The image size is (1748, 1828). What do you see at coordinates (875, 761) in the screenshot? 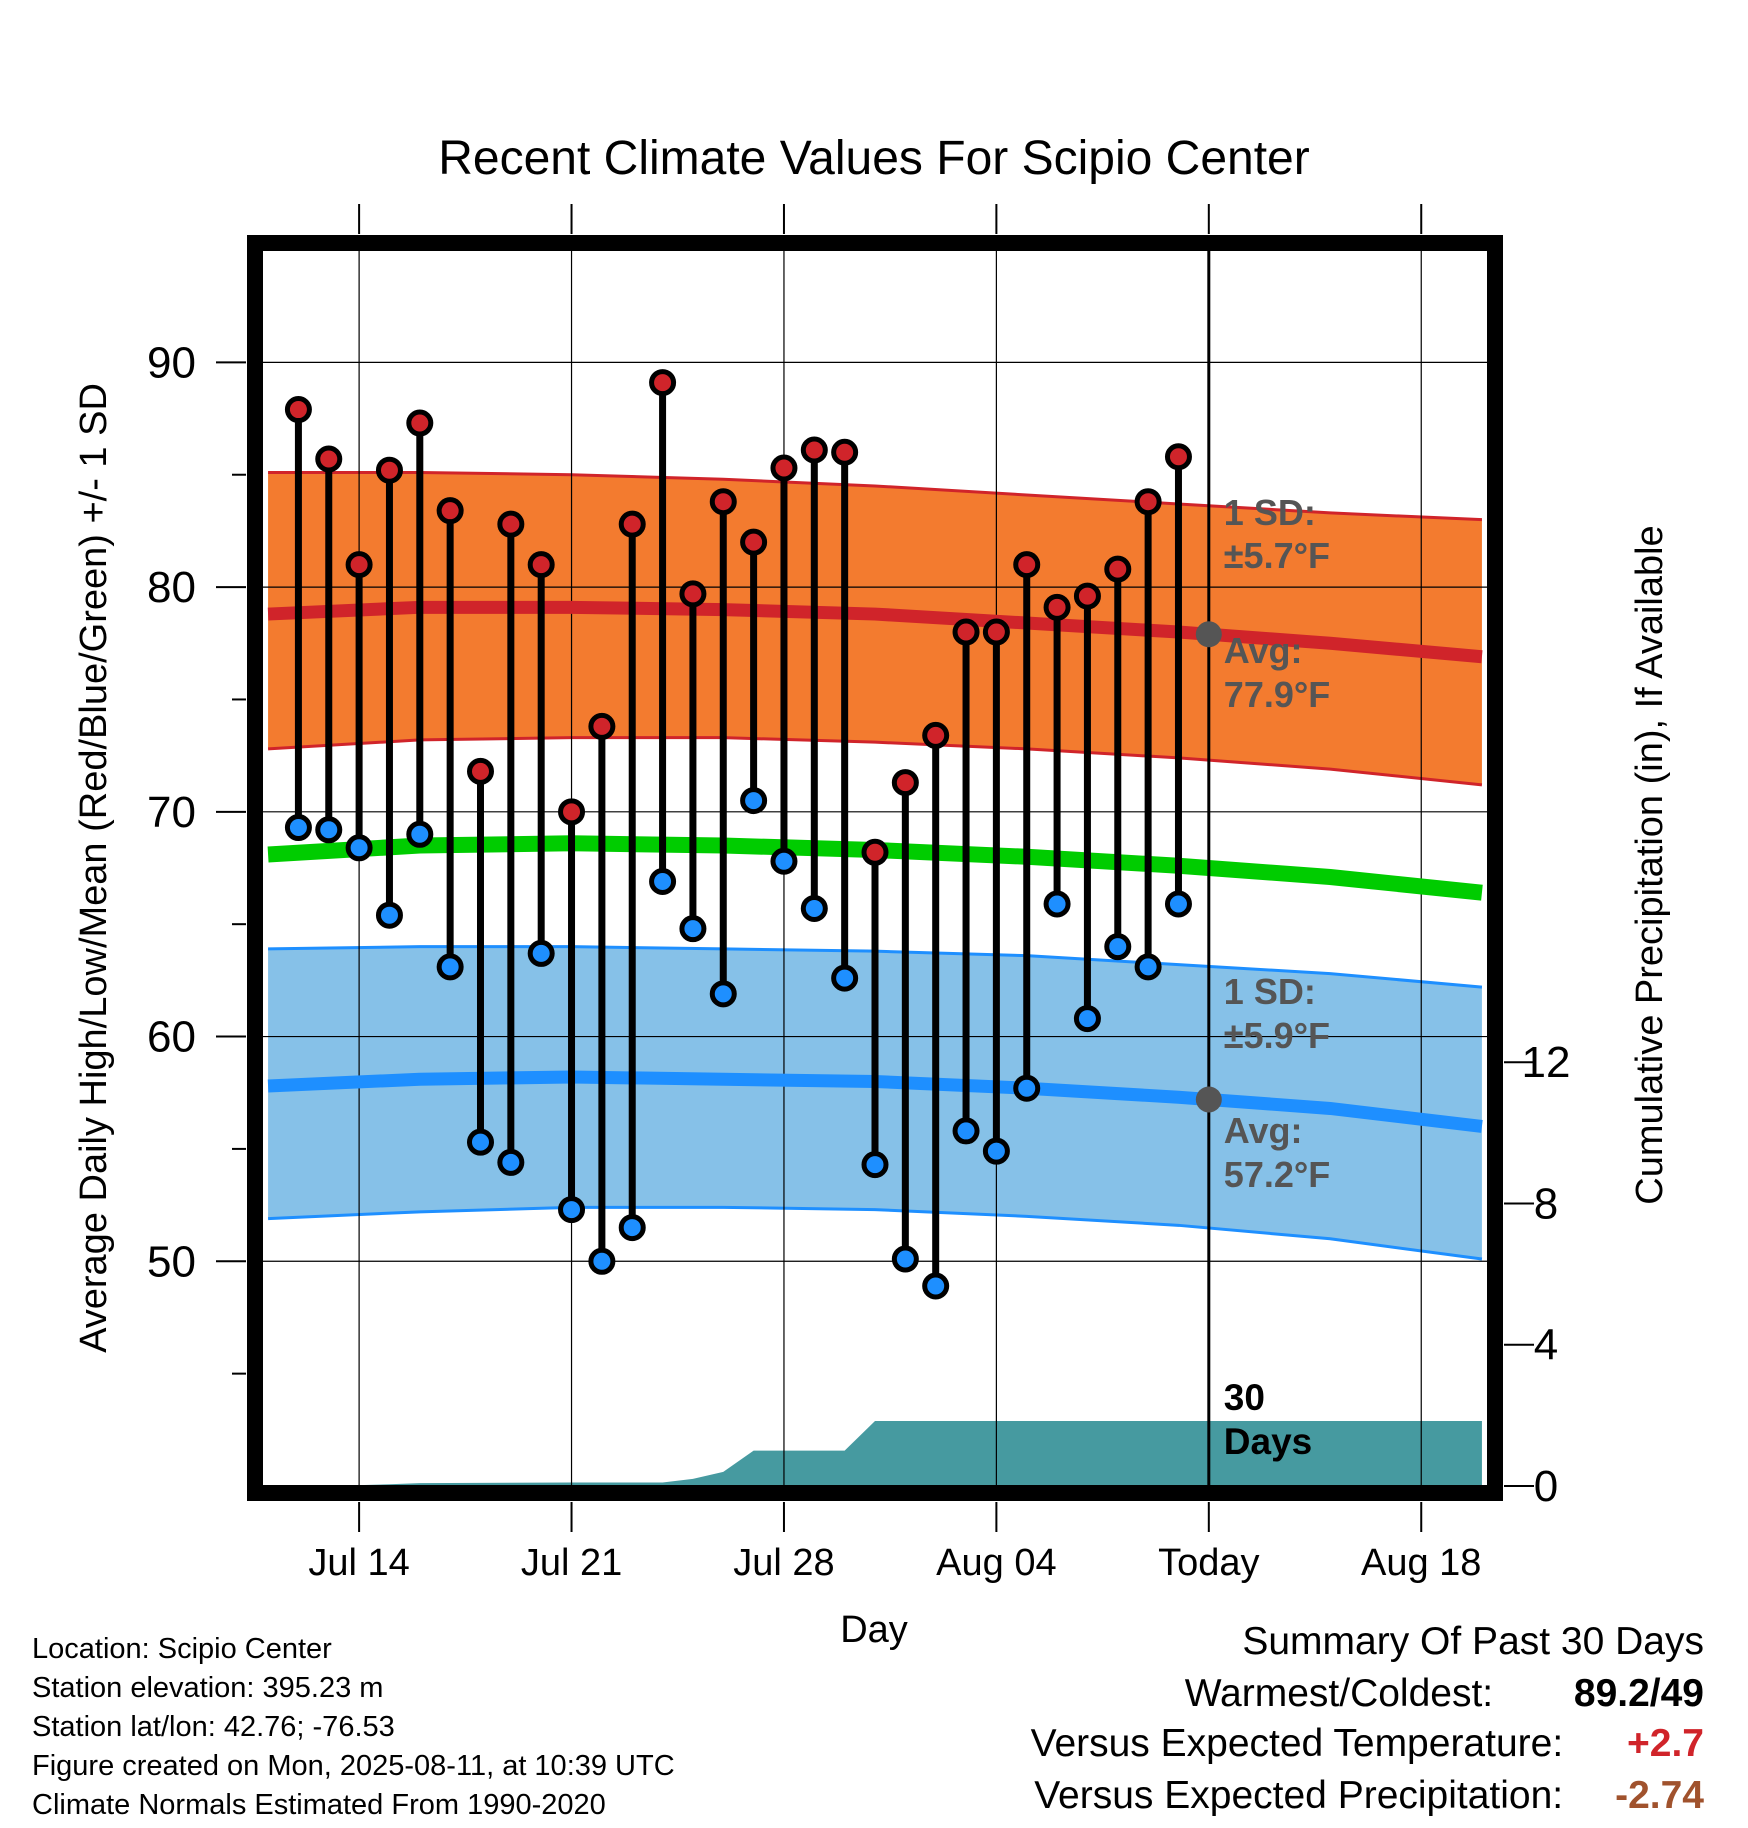
I see `high-sd-band-lower-edge` at bounding box center [875, 761].